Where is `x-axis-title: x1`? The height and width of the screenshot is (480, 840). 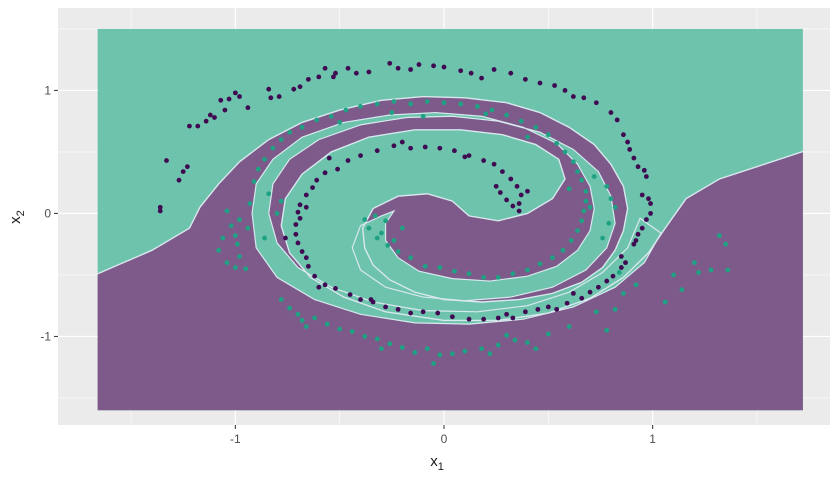
x-axis-title: x1 is located at coordinates (437, 463).